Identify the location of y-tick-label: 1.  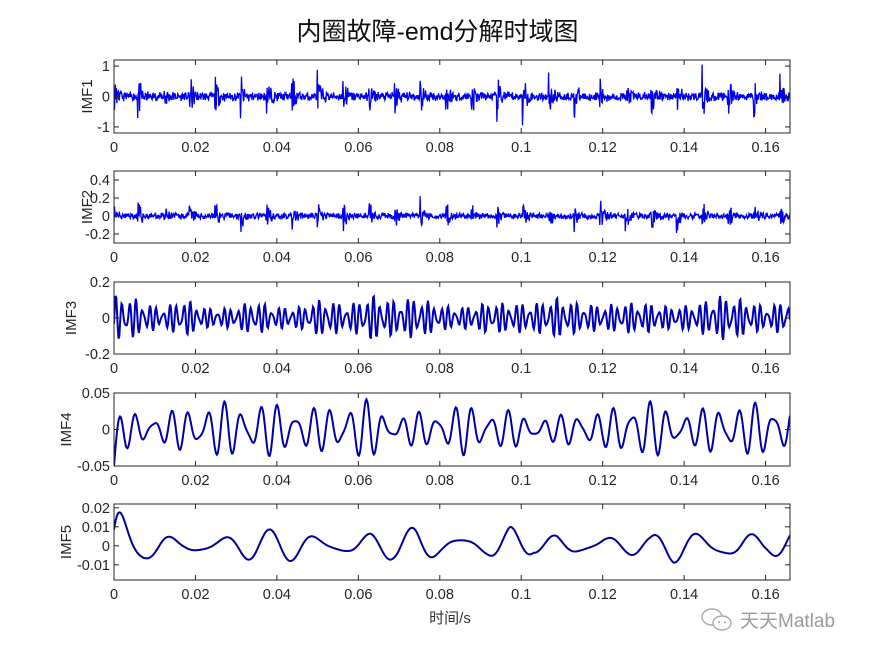
(106, 67).